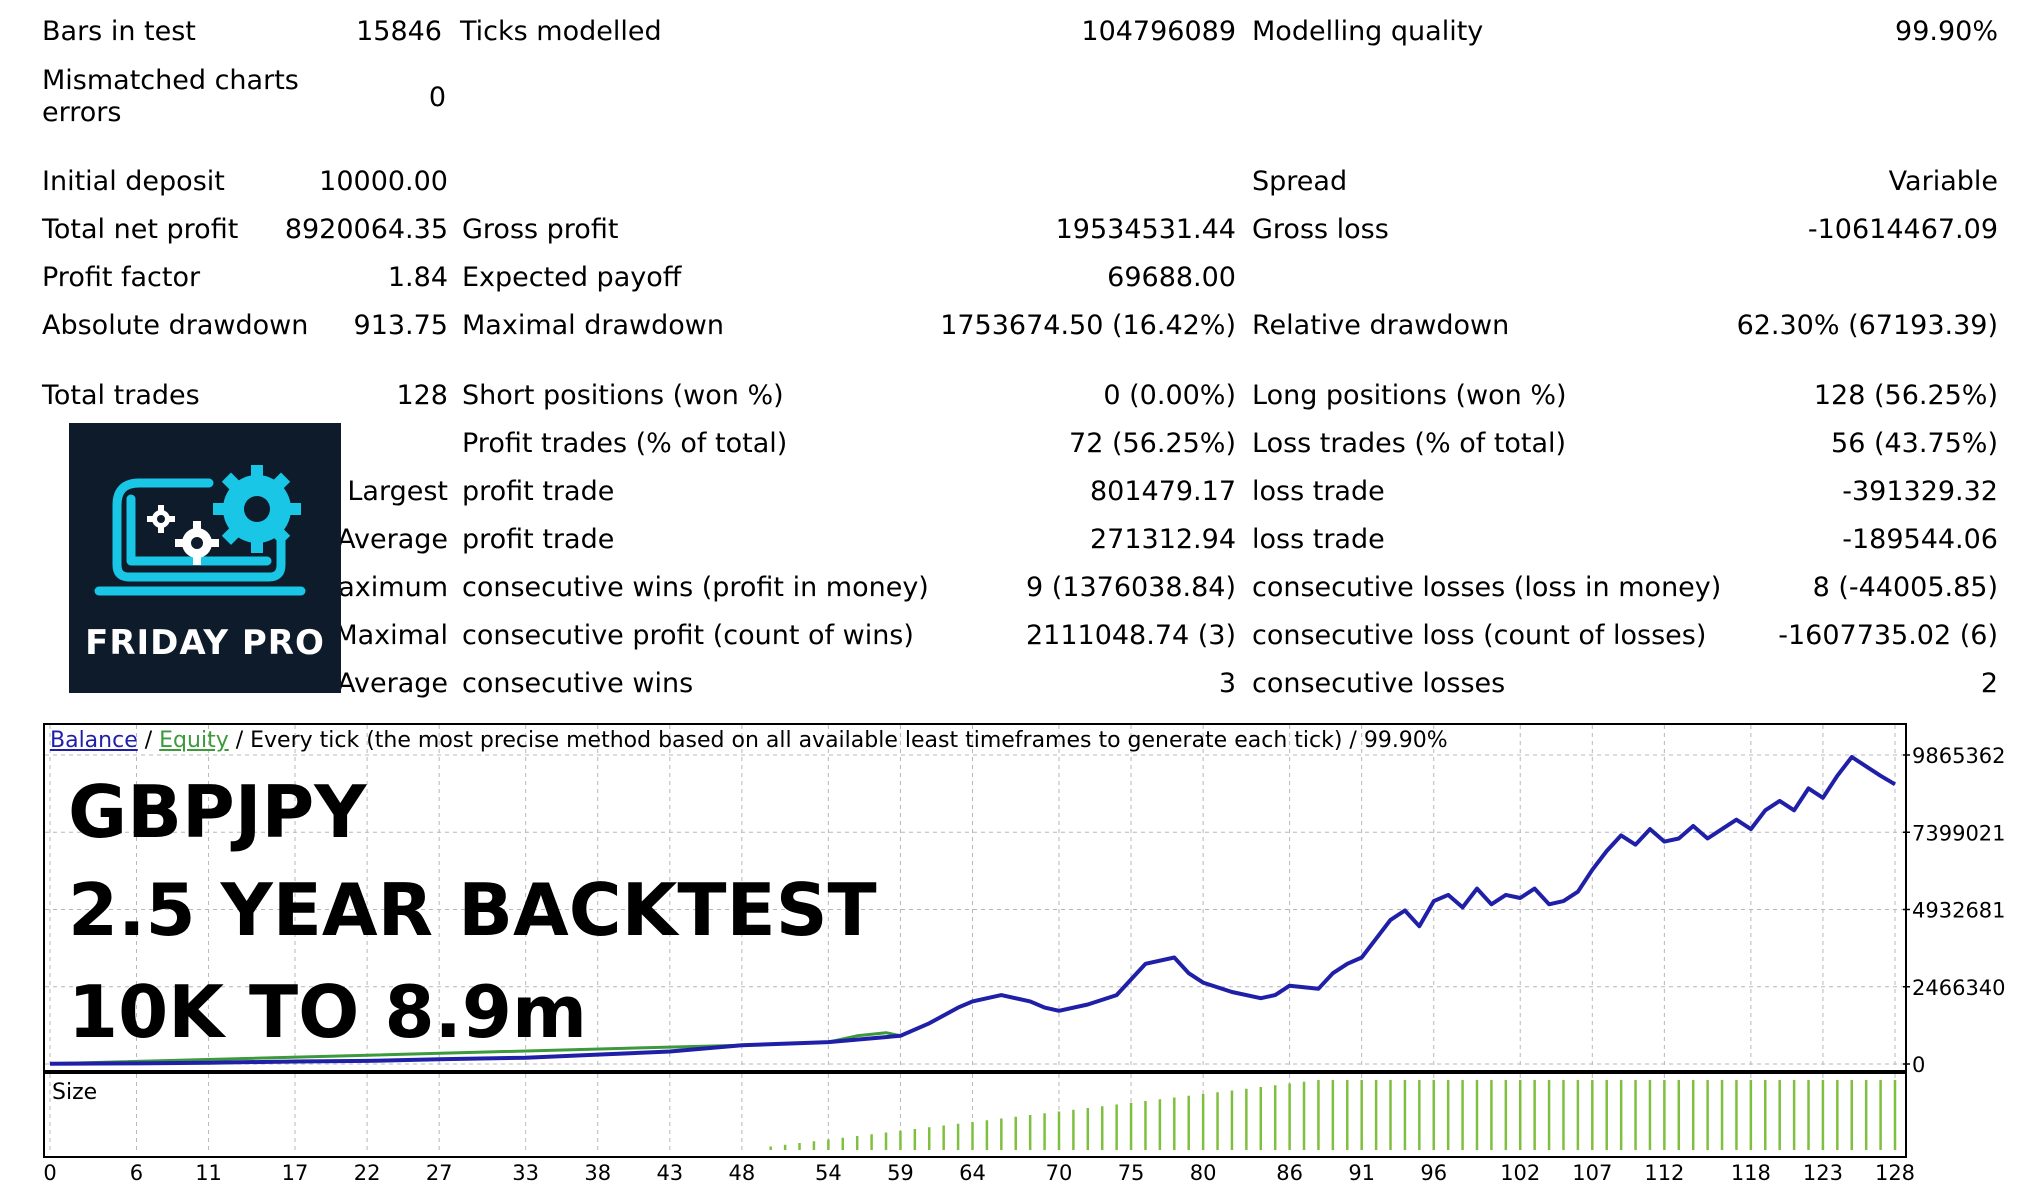 The image size is (2030, 1187). Describe the element at coordinates (1088, 325) in the screenshot. I see `maximal-drawdown-value: 1753674.50 (16.42%)` at that location.